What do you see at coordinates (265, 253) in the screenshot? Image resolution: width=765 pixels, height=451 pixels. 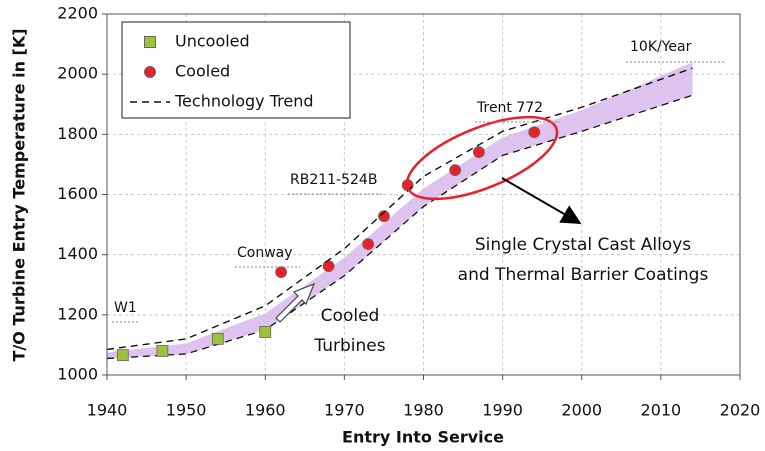 I see `annotation: Conway` at bounding box center [265, 253].